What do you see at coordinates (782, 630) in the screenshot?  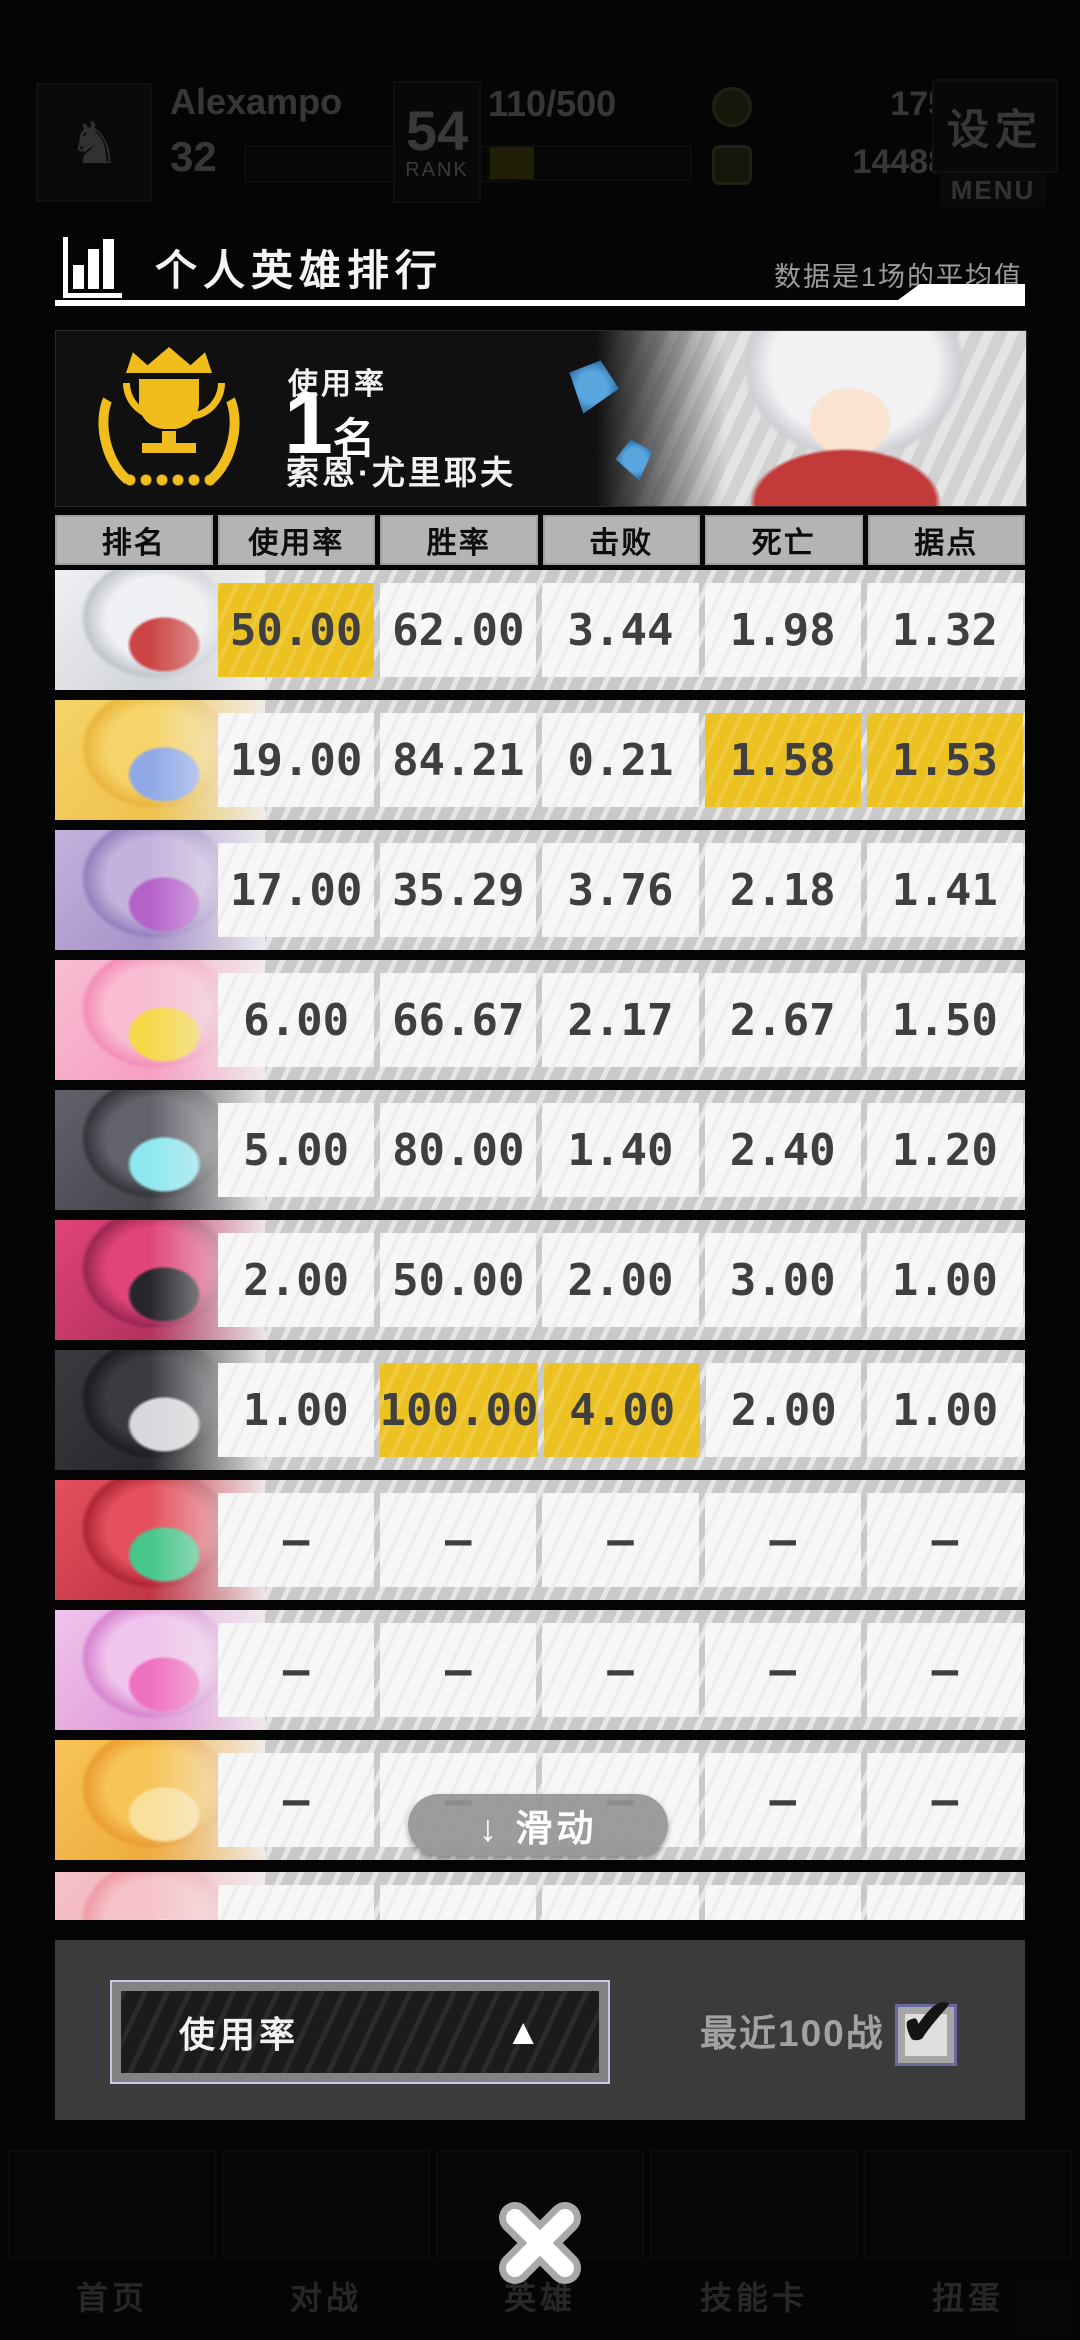 I see `stat-cell: 1.98` at bounding box center [782, 630].